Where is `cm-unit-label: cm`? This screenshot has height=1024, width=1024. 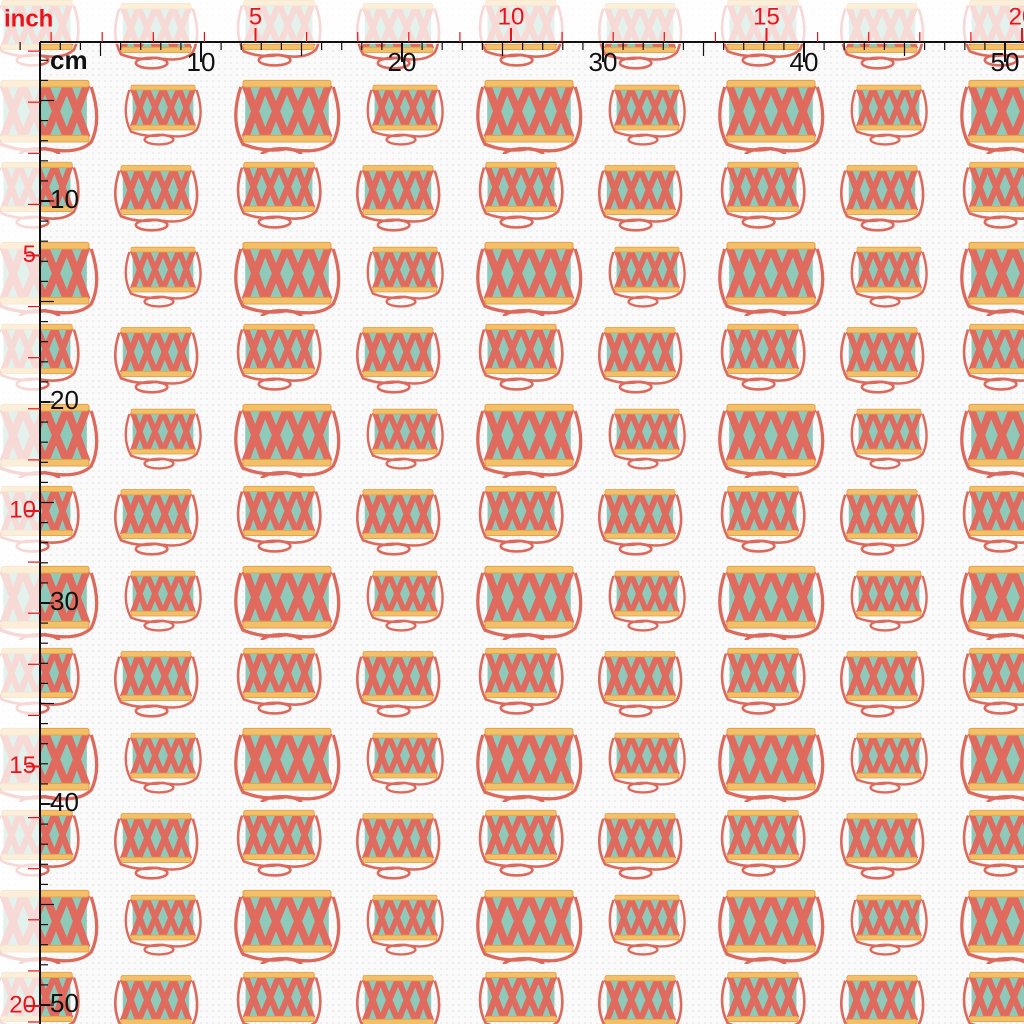
cm-unit-label: cm is located at coordinates (69, 60).